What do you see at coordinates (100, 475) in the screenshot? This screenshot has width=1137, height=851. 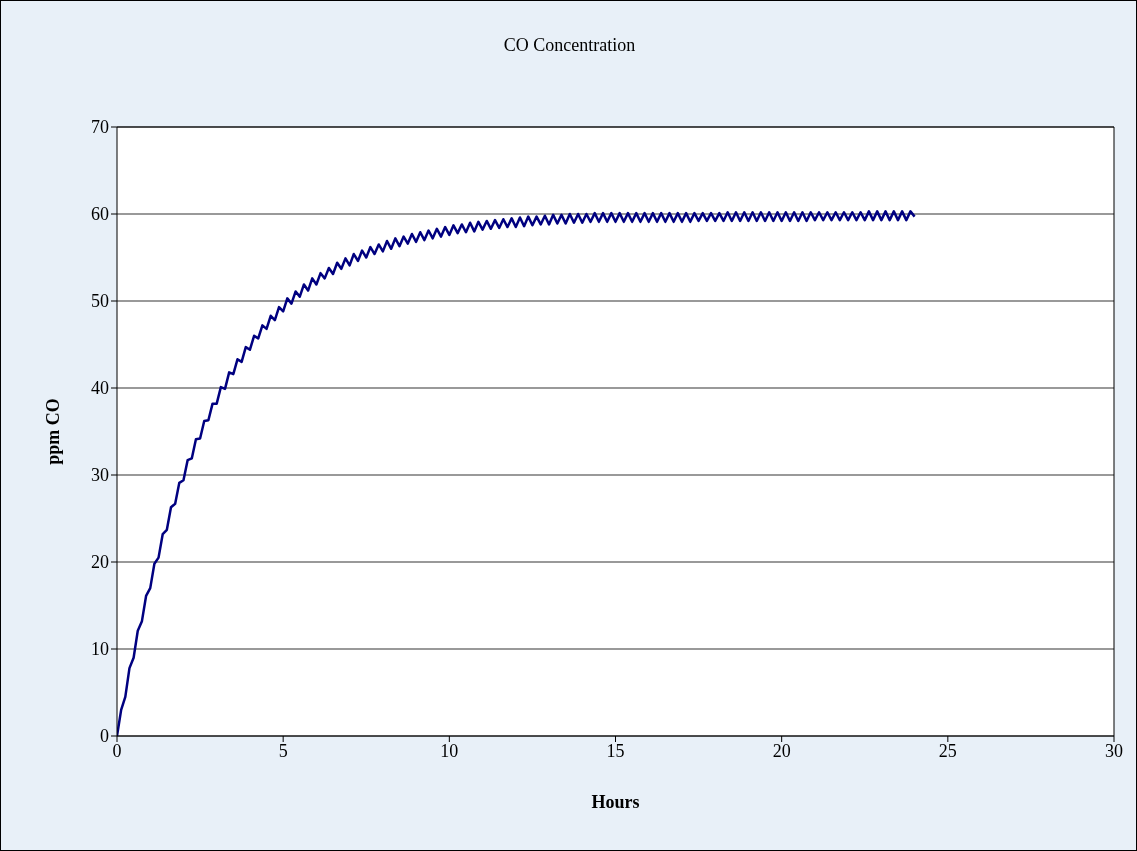 I see `y-tick-label: 30` at bounding box center [100, 475].